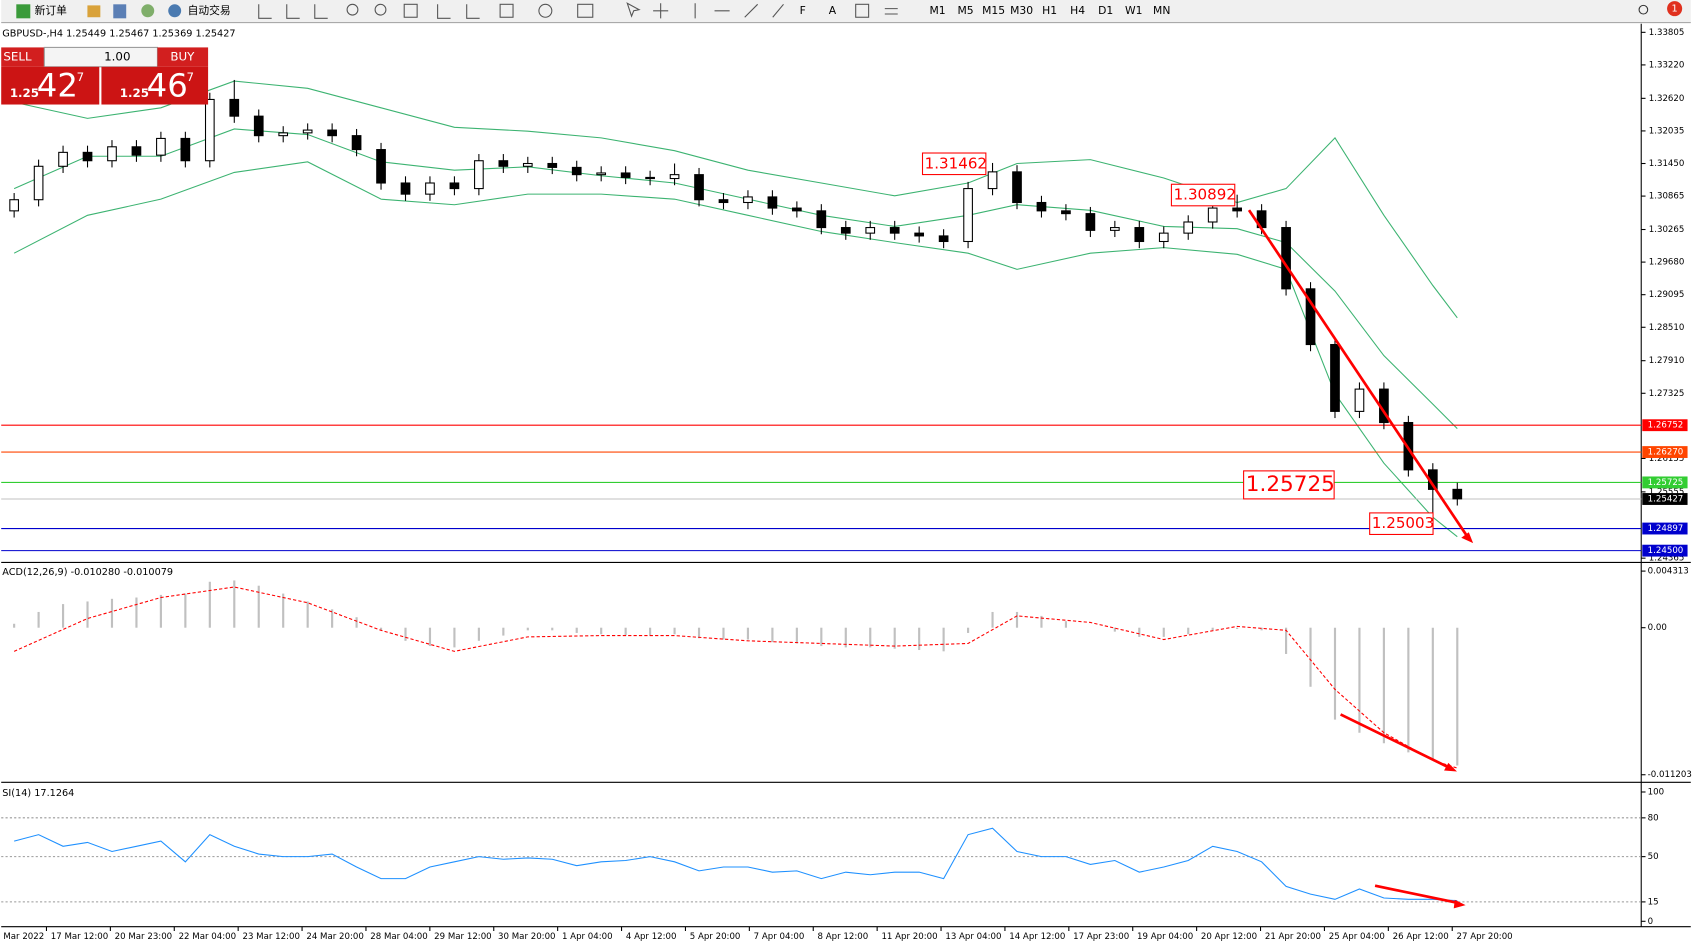 Image resolution: width=1692 pixels, height=945 pixels. I want to click on x-tick-label: 20 Apr 12:00, so click(1229, 937).